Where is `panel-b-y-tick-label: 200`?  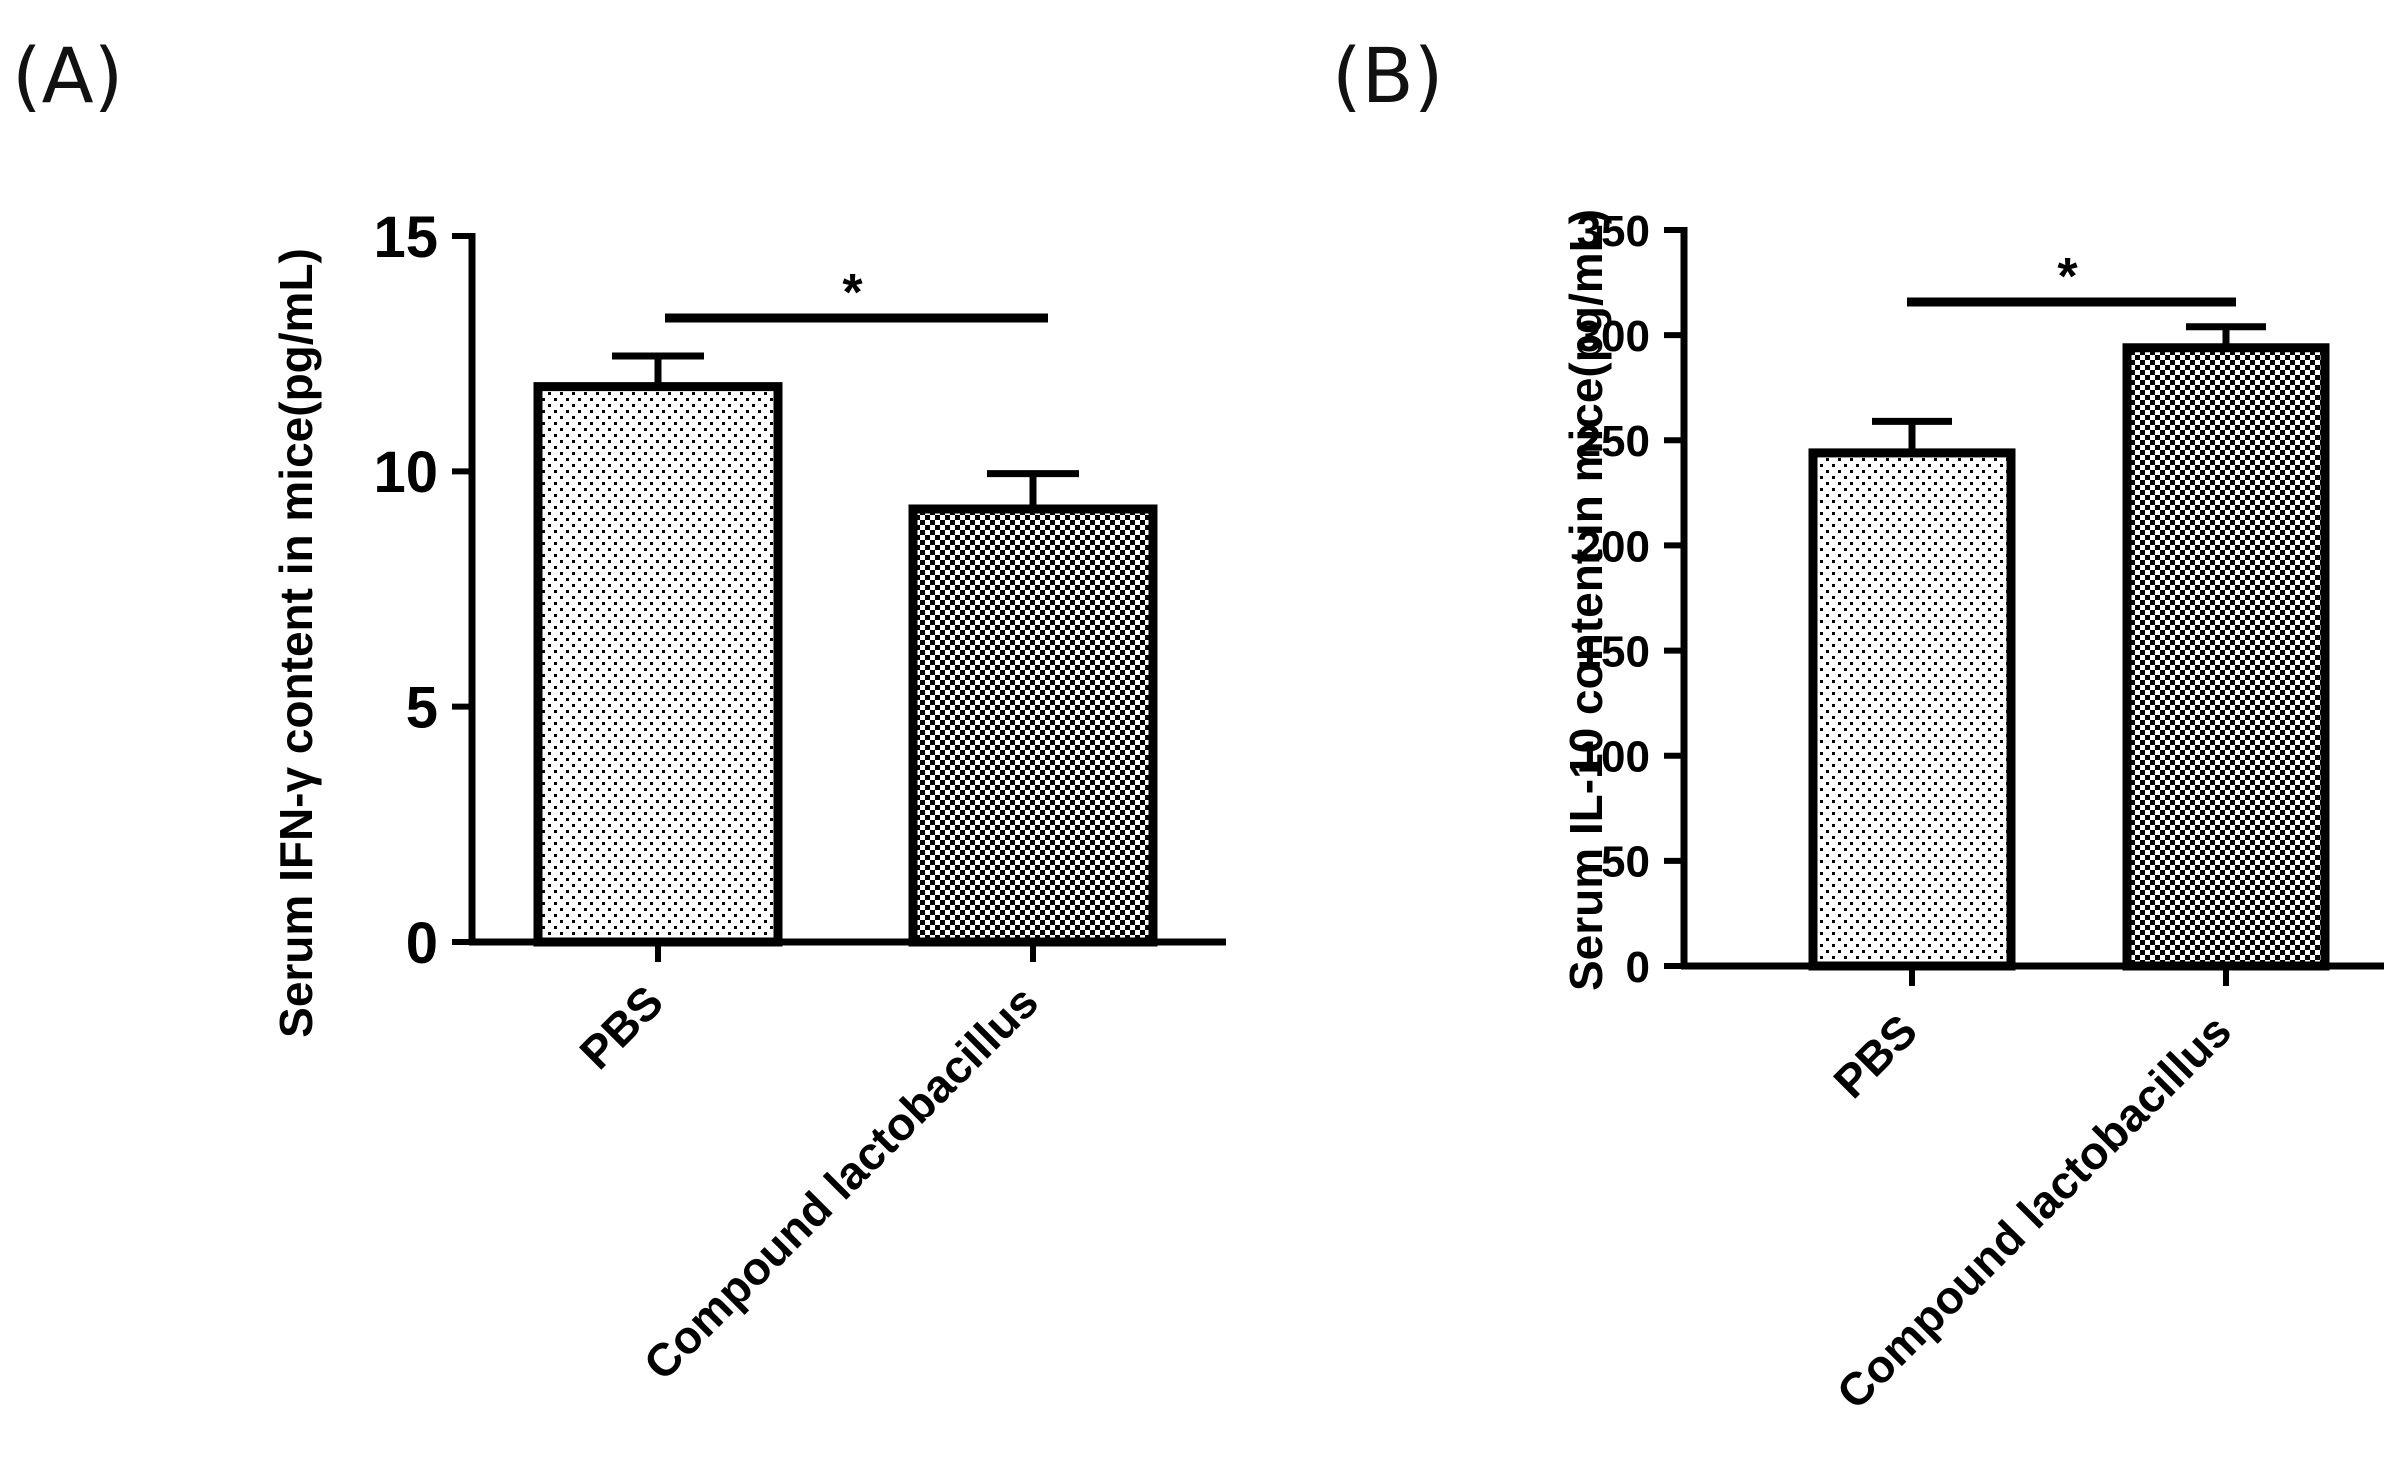
panel-b-y-tick-label: 200 is located at coordinates (1613, 546).